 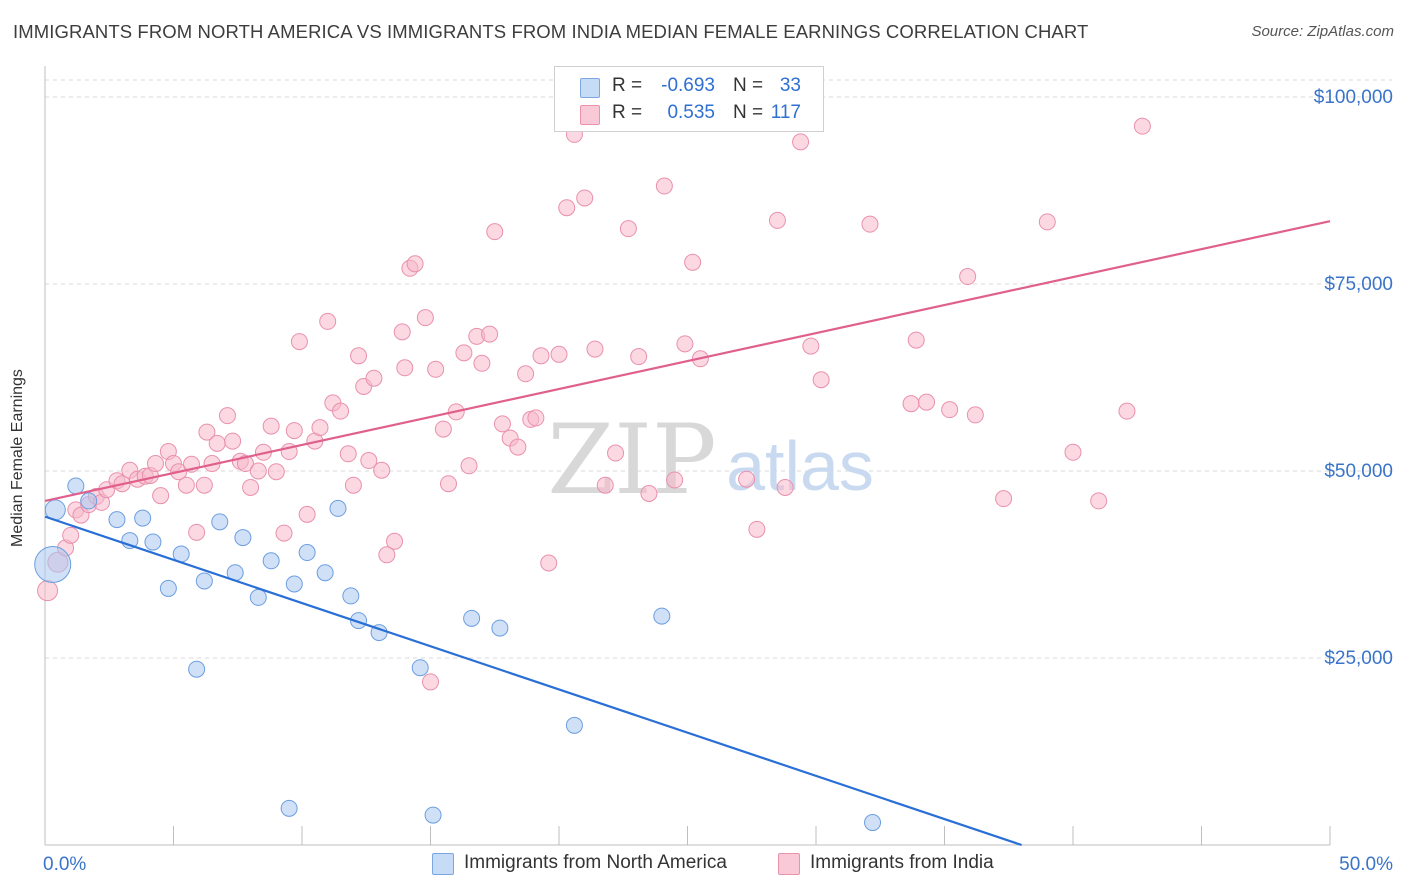 I want to click on legend-r-value: 0.535, so click(x=691, y=112).